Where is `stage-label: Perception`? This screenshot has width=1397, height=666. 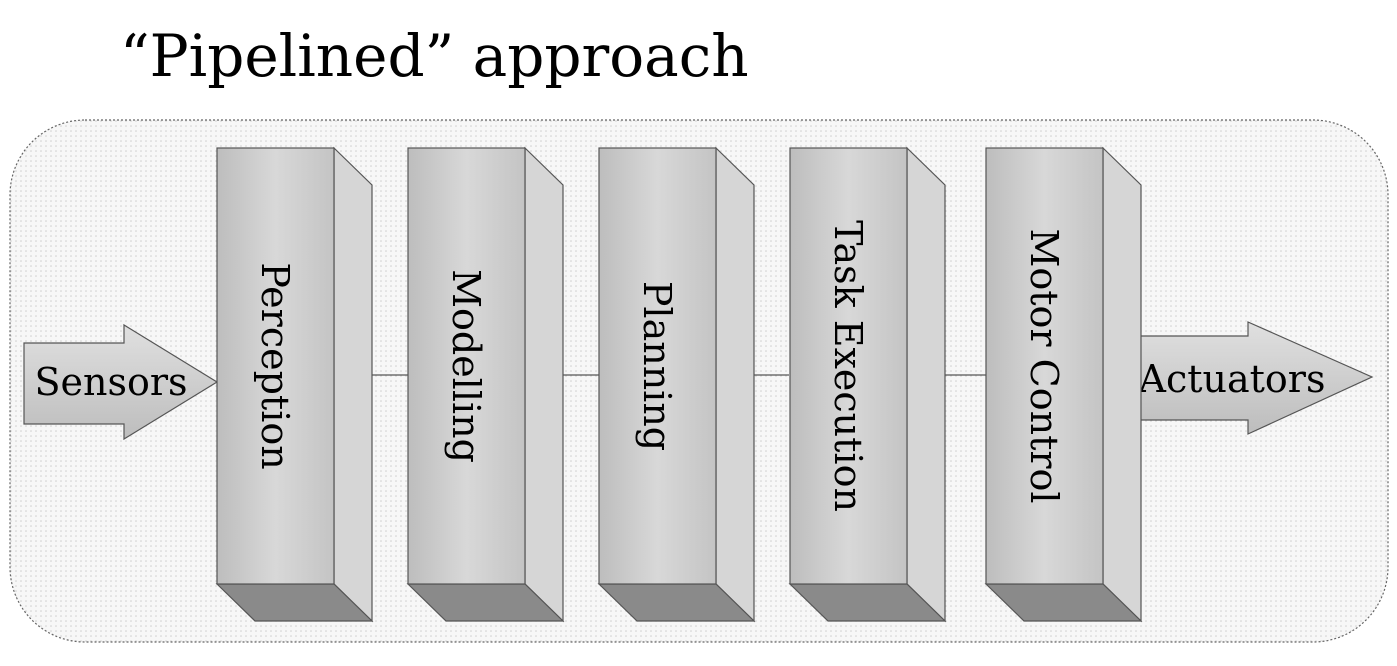
stage-label: Perception is located at coordinates (275, 365).